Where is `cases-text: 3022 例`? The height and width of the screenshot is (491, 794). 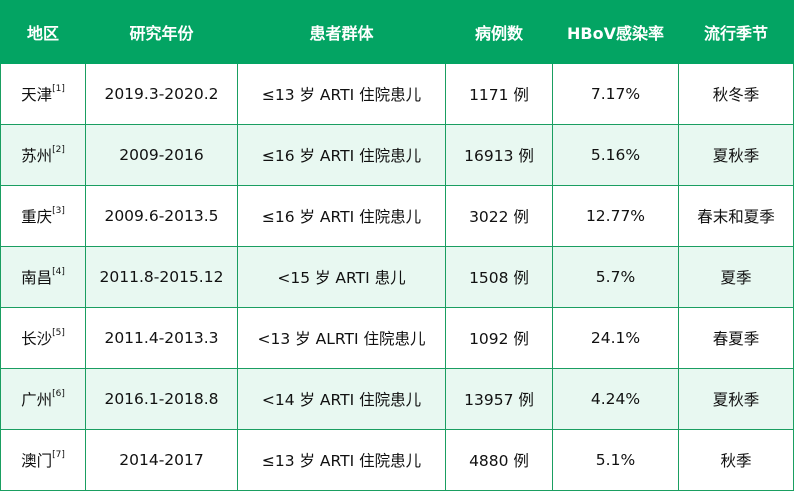
cases-text: 3022 例 is located at coordinates (499, 217).